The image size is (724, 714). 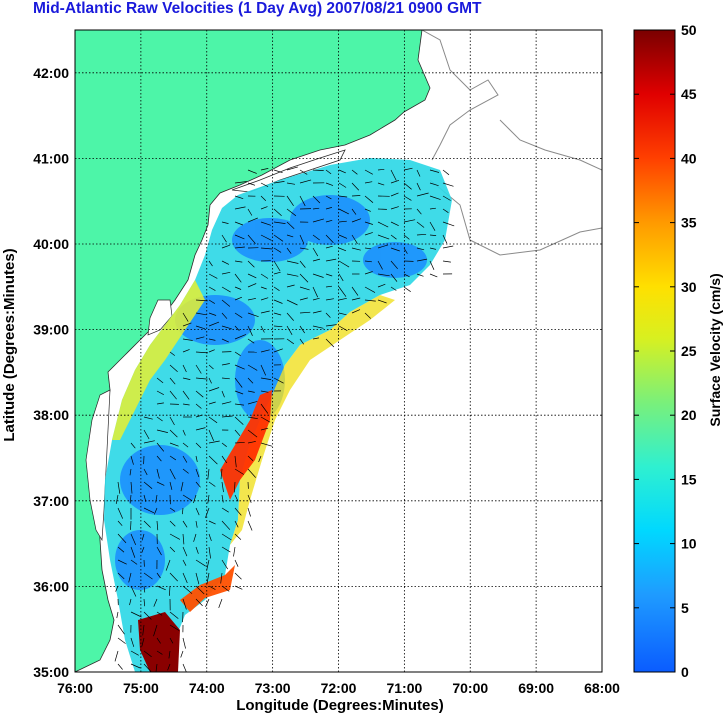 What do you see at coordinates (689, 30) in the screenshot?
I see `colorbar-tick-label: 50` at bounding box center [689, 30].